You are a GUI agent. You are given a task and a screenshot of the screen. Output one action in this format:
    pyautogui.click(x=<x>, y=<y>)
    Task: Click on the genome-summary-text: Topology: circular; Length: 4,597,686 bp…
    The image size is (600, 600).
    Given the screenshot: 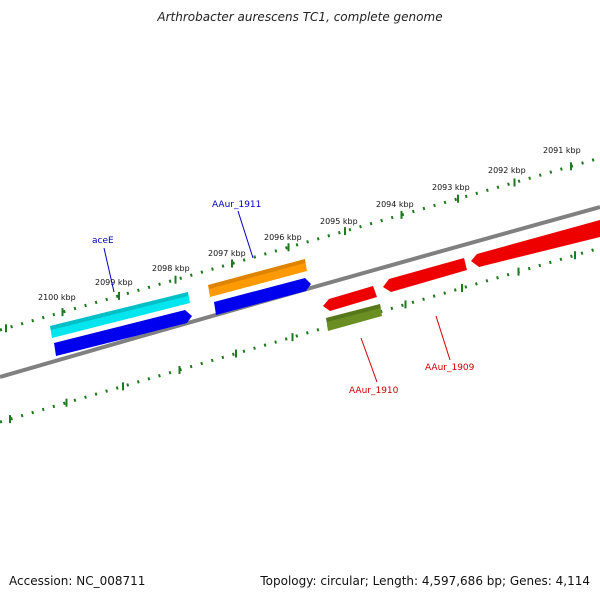 What is the action you would take?
    pyautogui.click(x=425, y=581)
    